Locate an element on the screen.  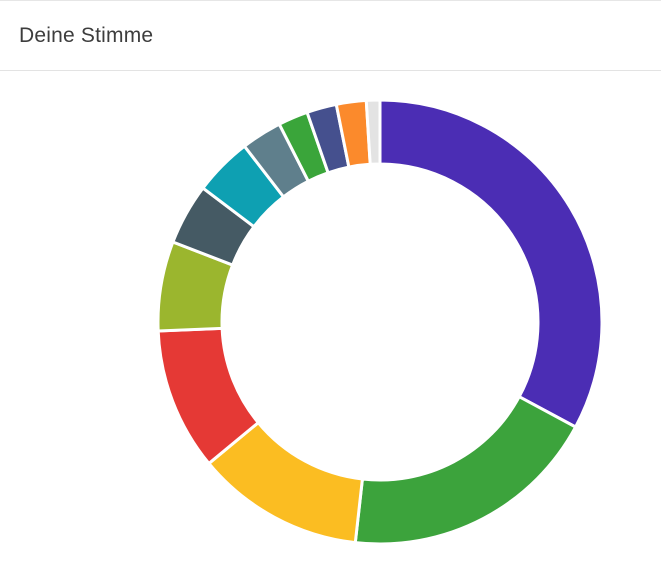
card-title: Deine Stimme is located at coordinates (86, 35).